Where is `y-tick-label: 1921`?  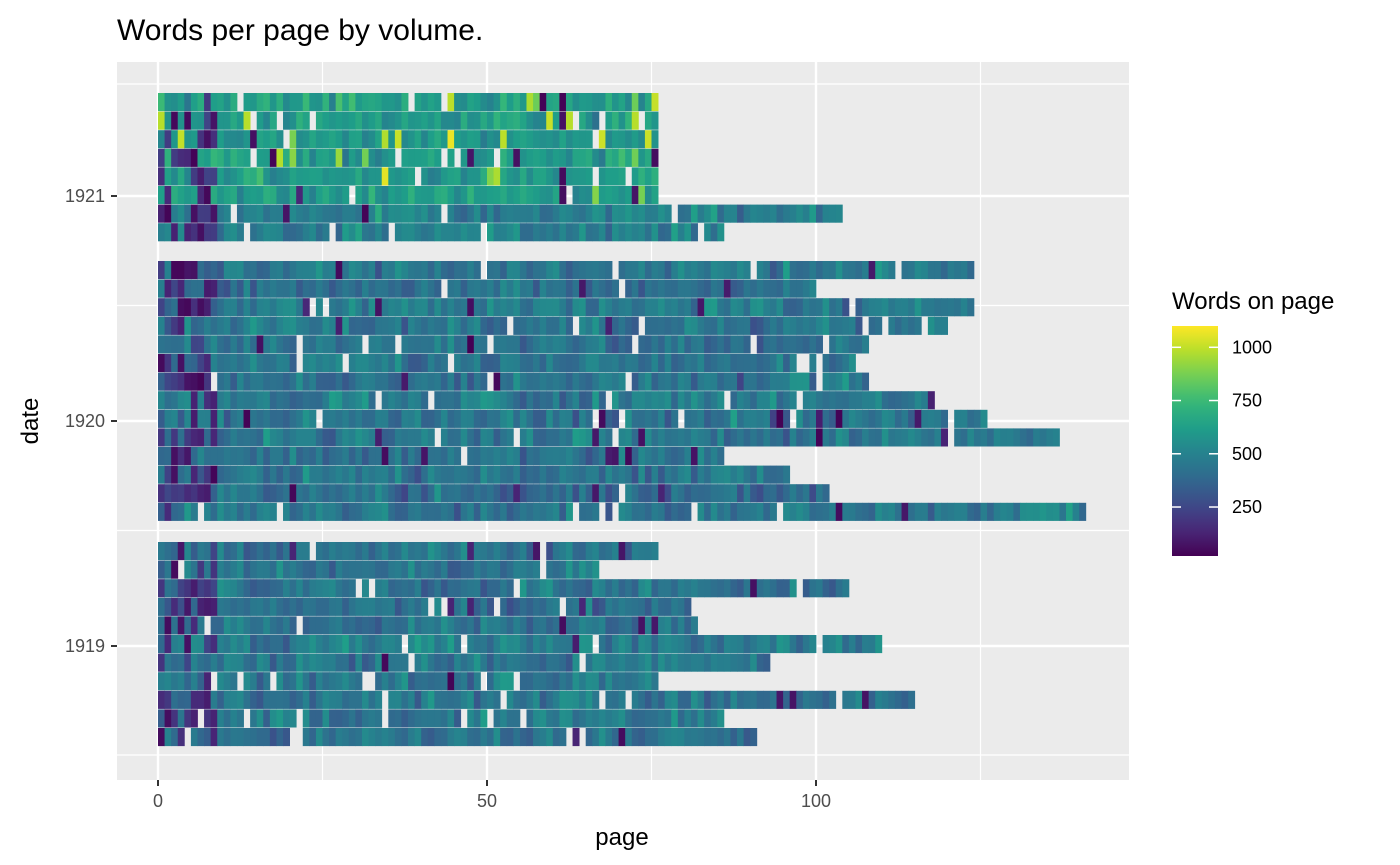 y-tick-label: 1921 is located at coordinates (85, 196).